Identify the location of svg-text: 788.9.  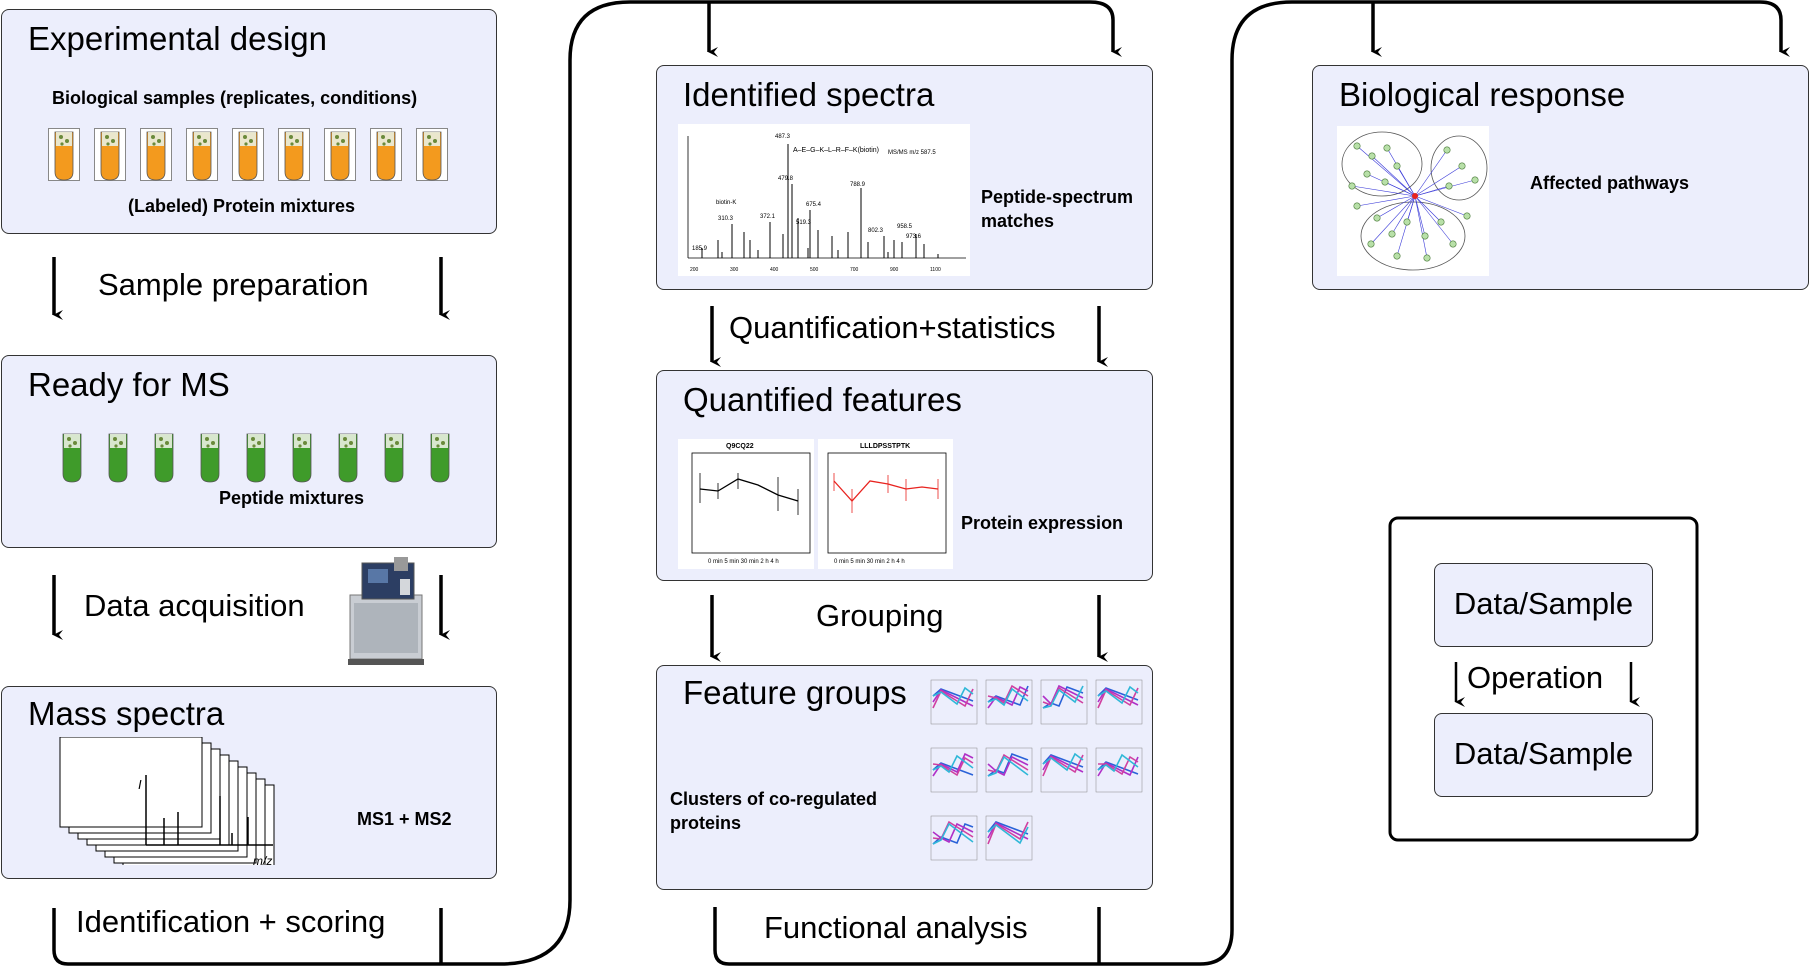
(858, 185).